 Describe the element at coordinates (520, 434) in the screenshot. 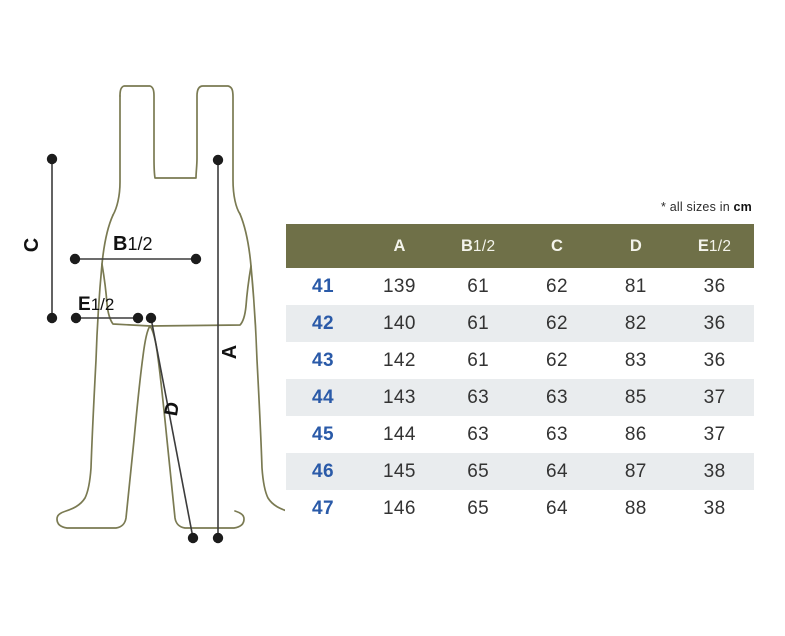

I see `table-row: 45 144 63 63 86 37` at that location.